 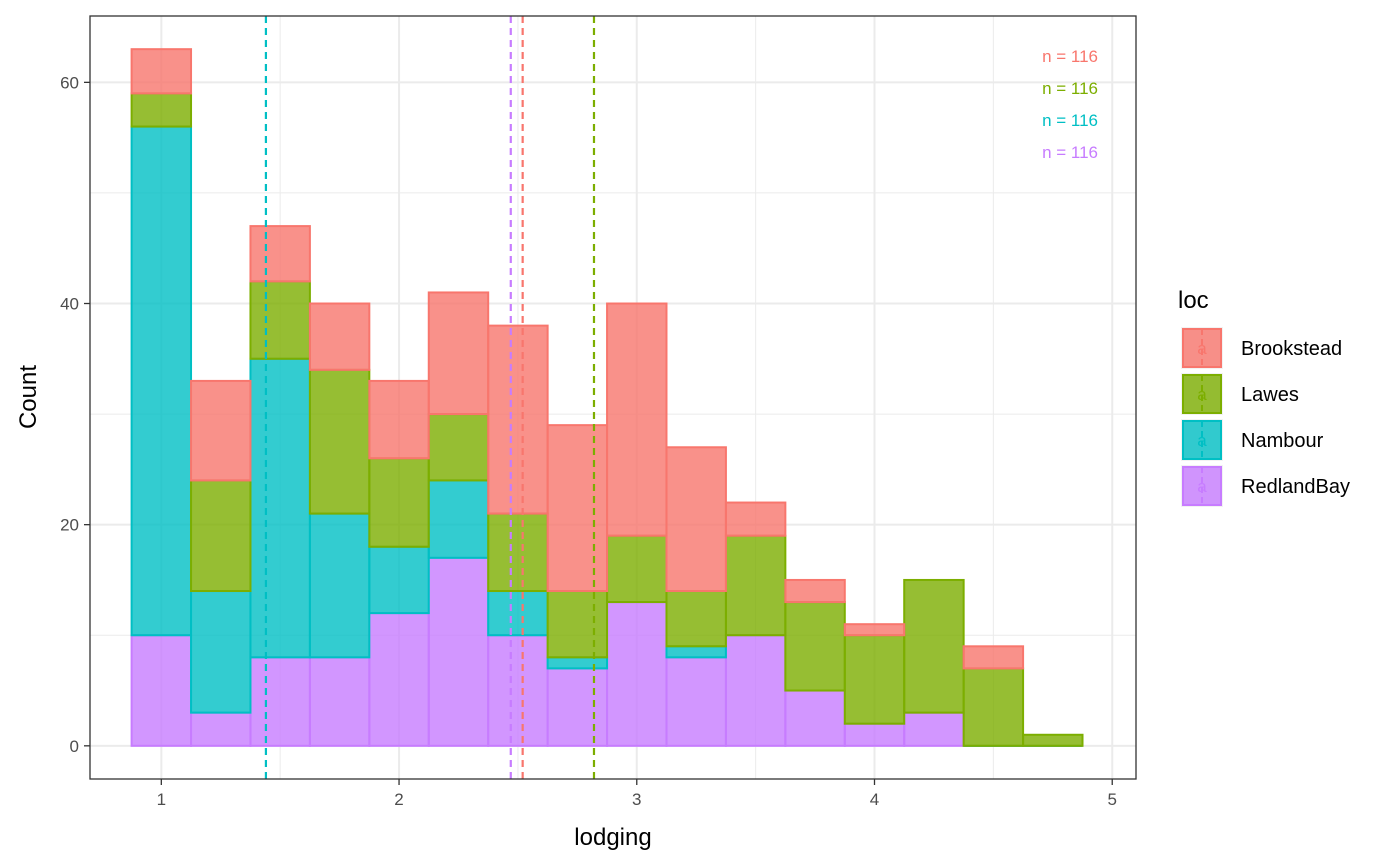 I want to click on y-axis-title: Count, so click(x=28, y=397).